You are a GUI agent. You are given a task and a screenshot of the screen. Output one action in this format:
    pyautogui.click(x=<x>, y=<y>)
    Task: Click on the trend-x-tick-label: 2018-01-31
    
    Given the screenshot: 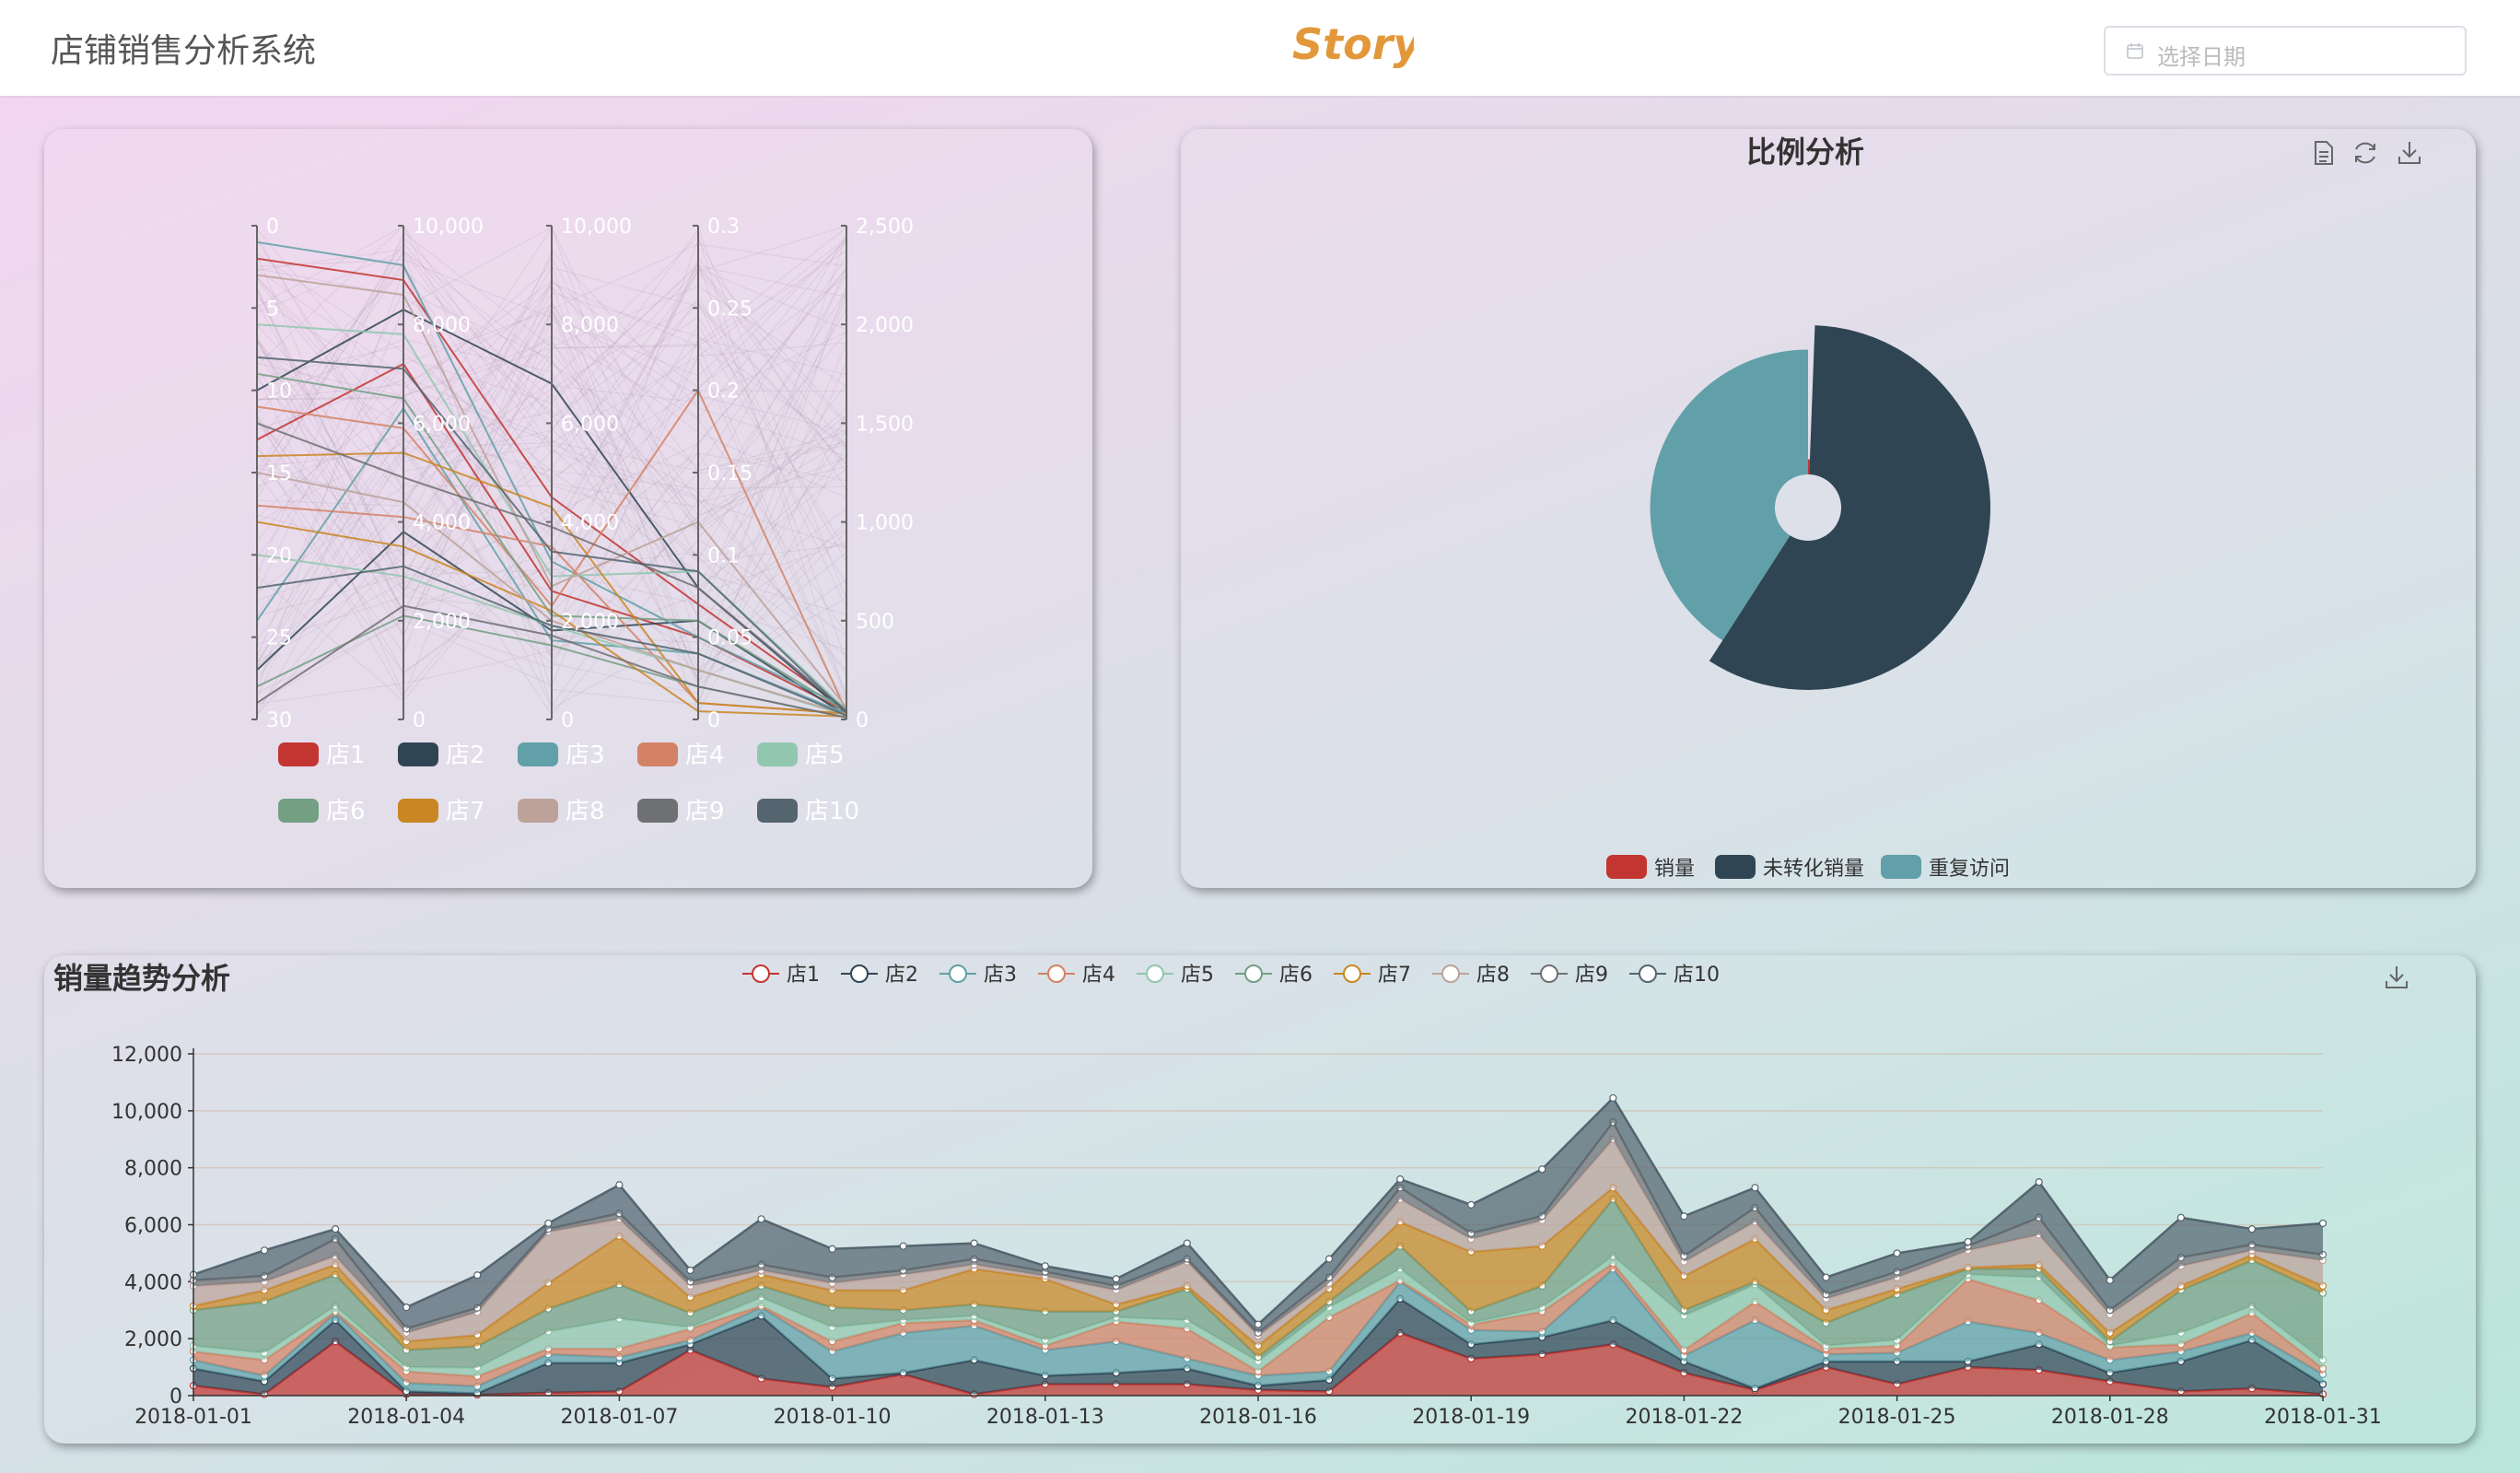 What is the action you would take?
    pyautogui.click(x=2323, y=1417)
    